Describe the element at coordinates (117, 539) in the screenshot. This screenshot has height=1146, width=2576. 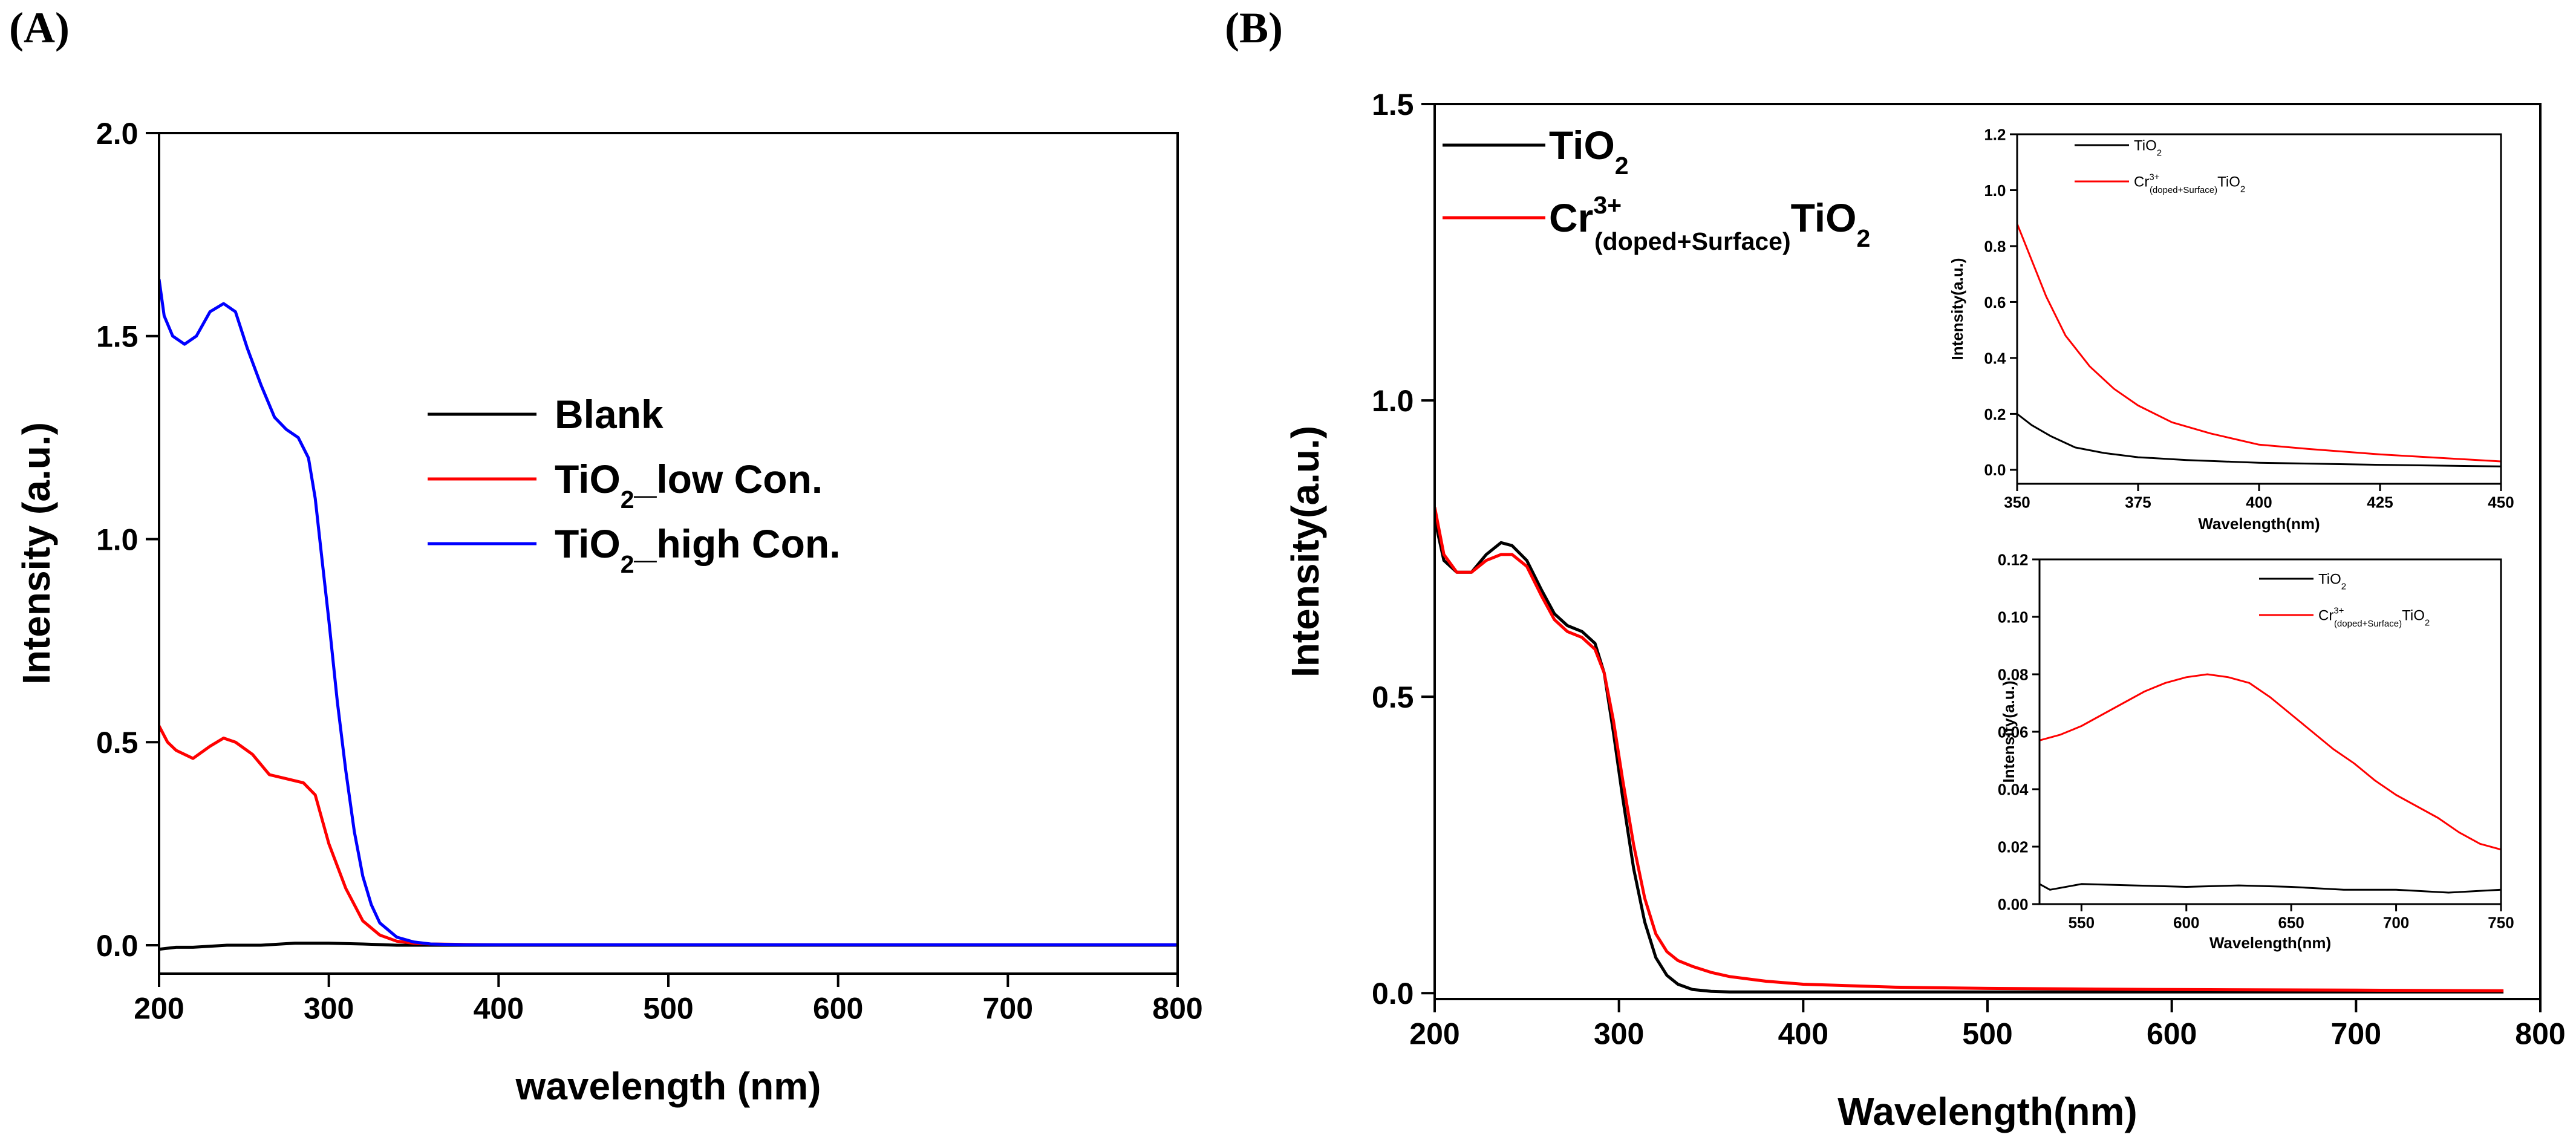
I see `A-ytick-label: 1.0` at that location.